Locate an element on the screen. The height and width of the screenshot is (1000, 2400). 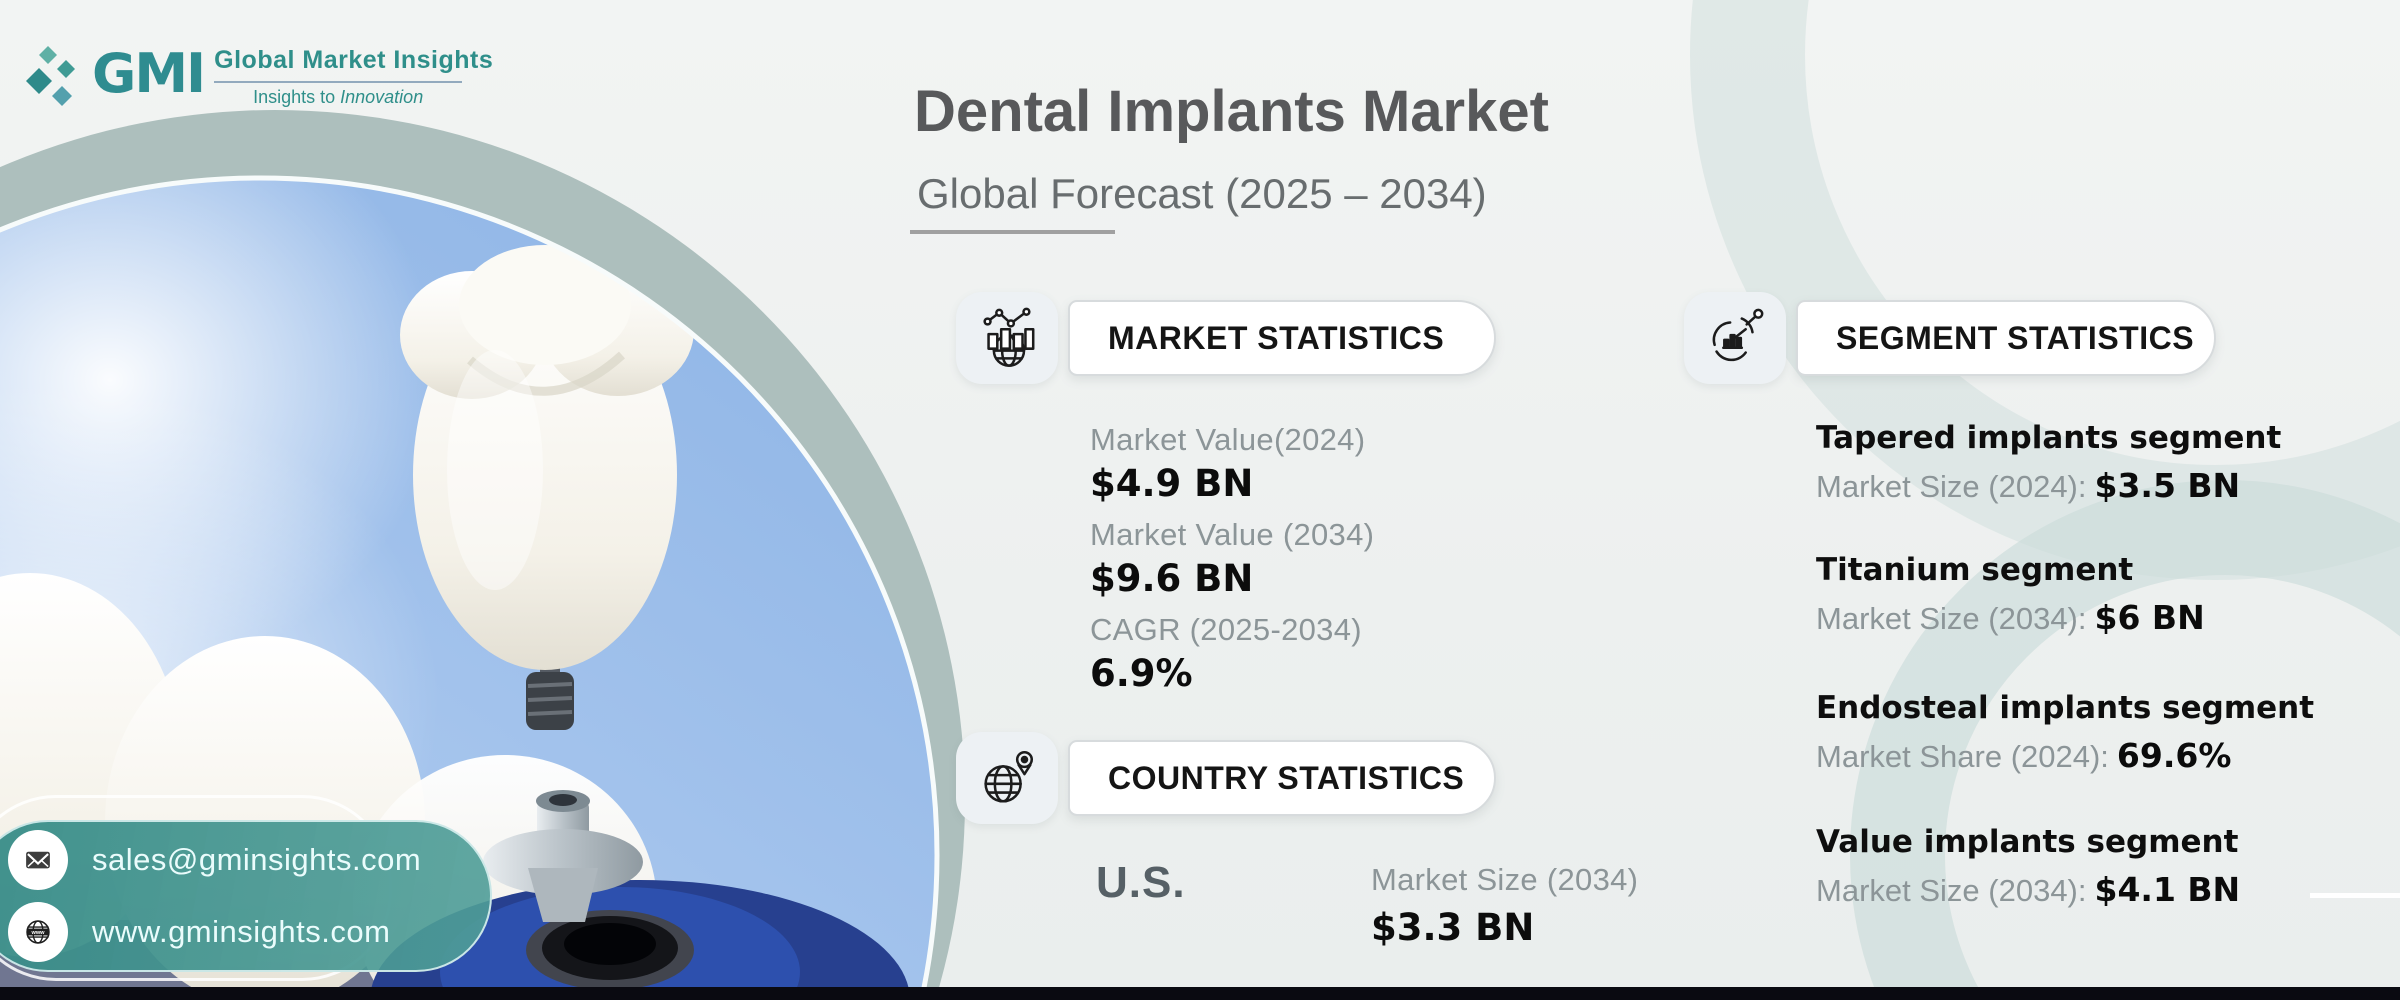
market-statistics-title: MARKET STATISTICS is located at coordinates (1276, 337).